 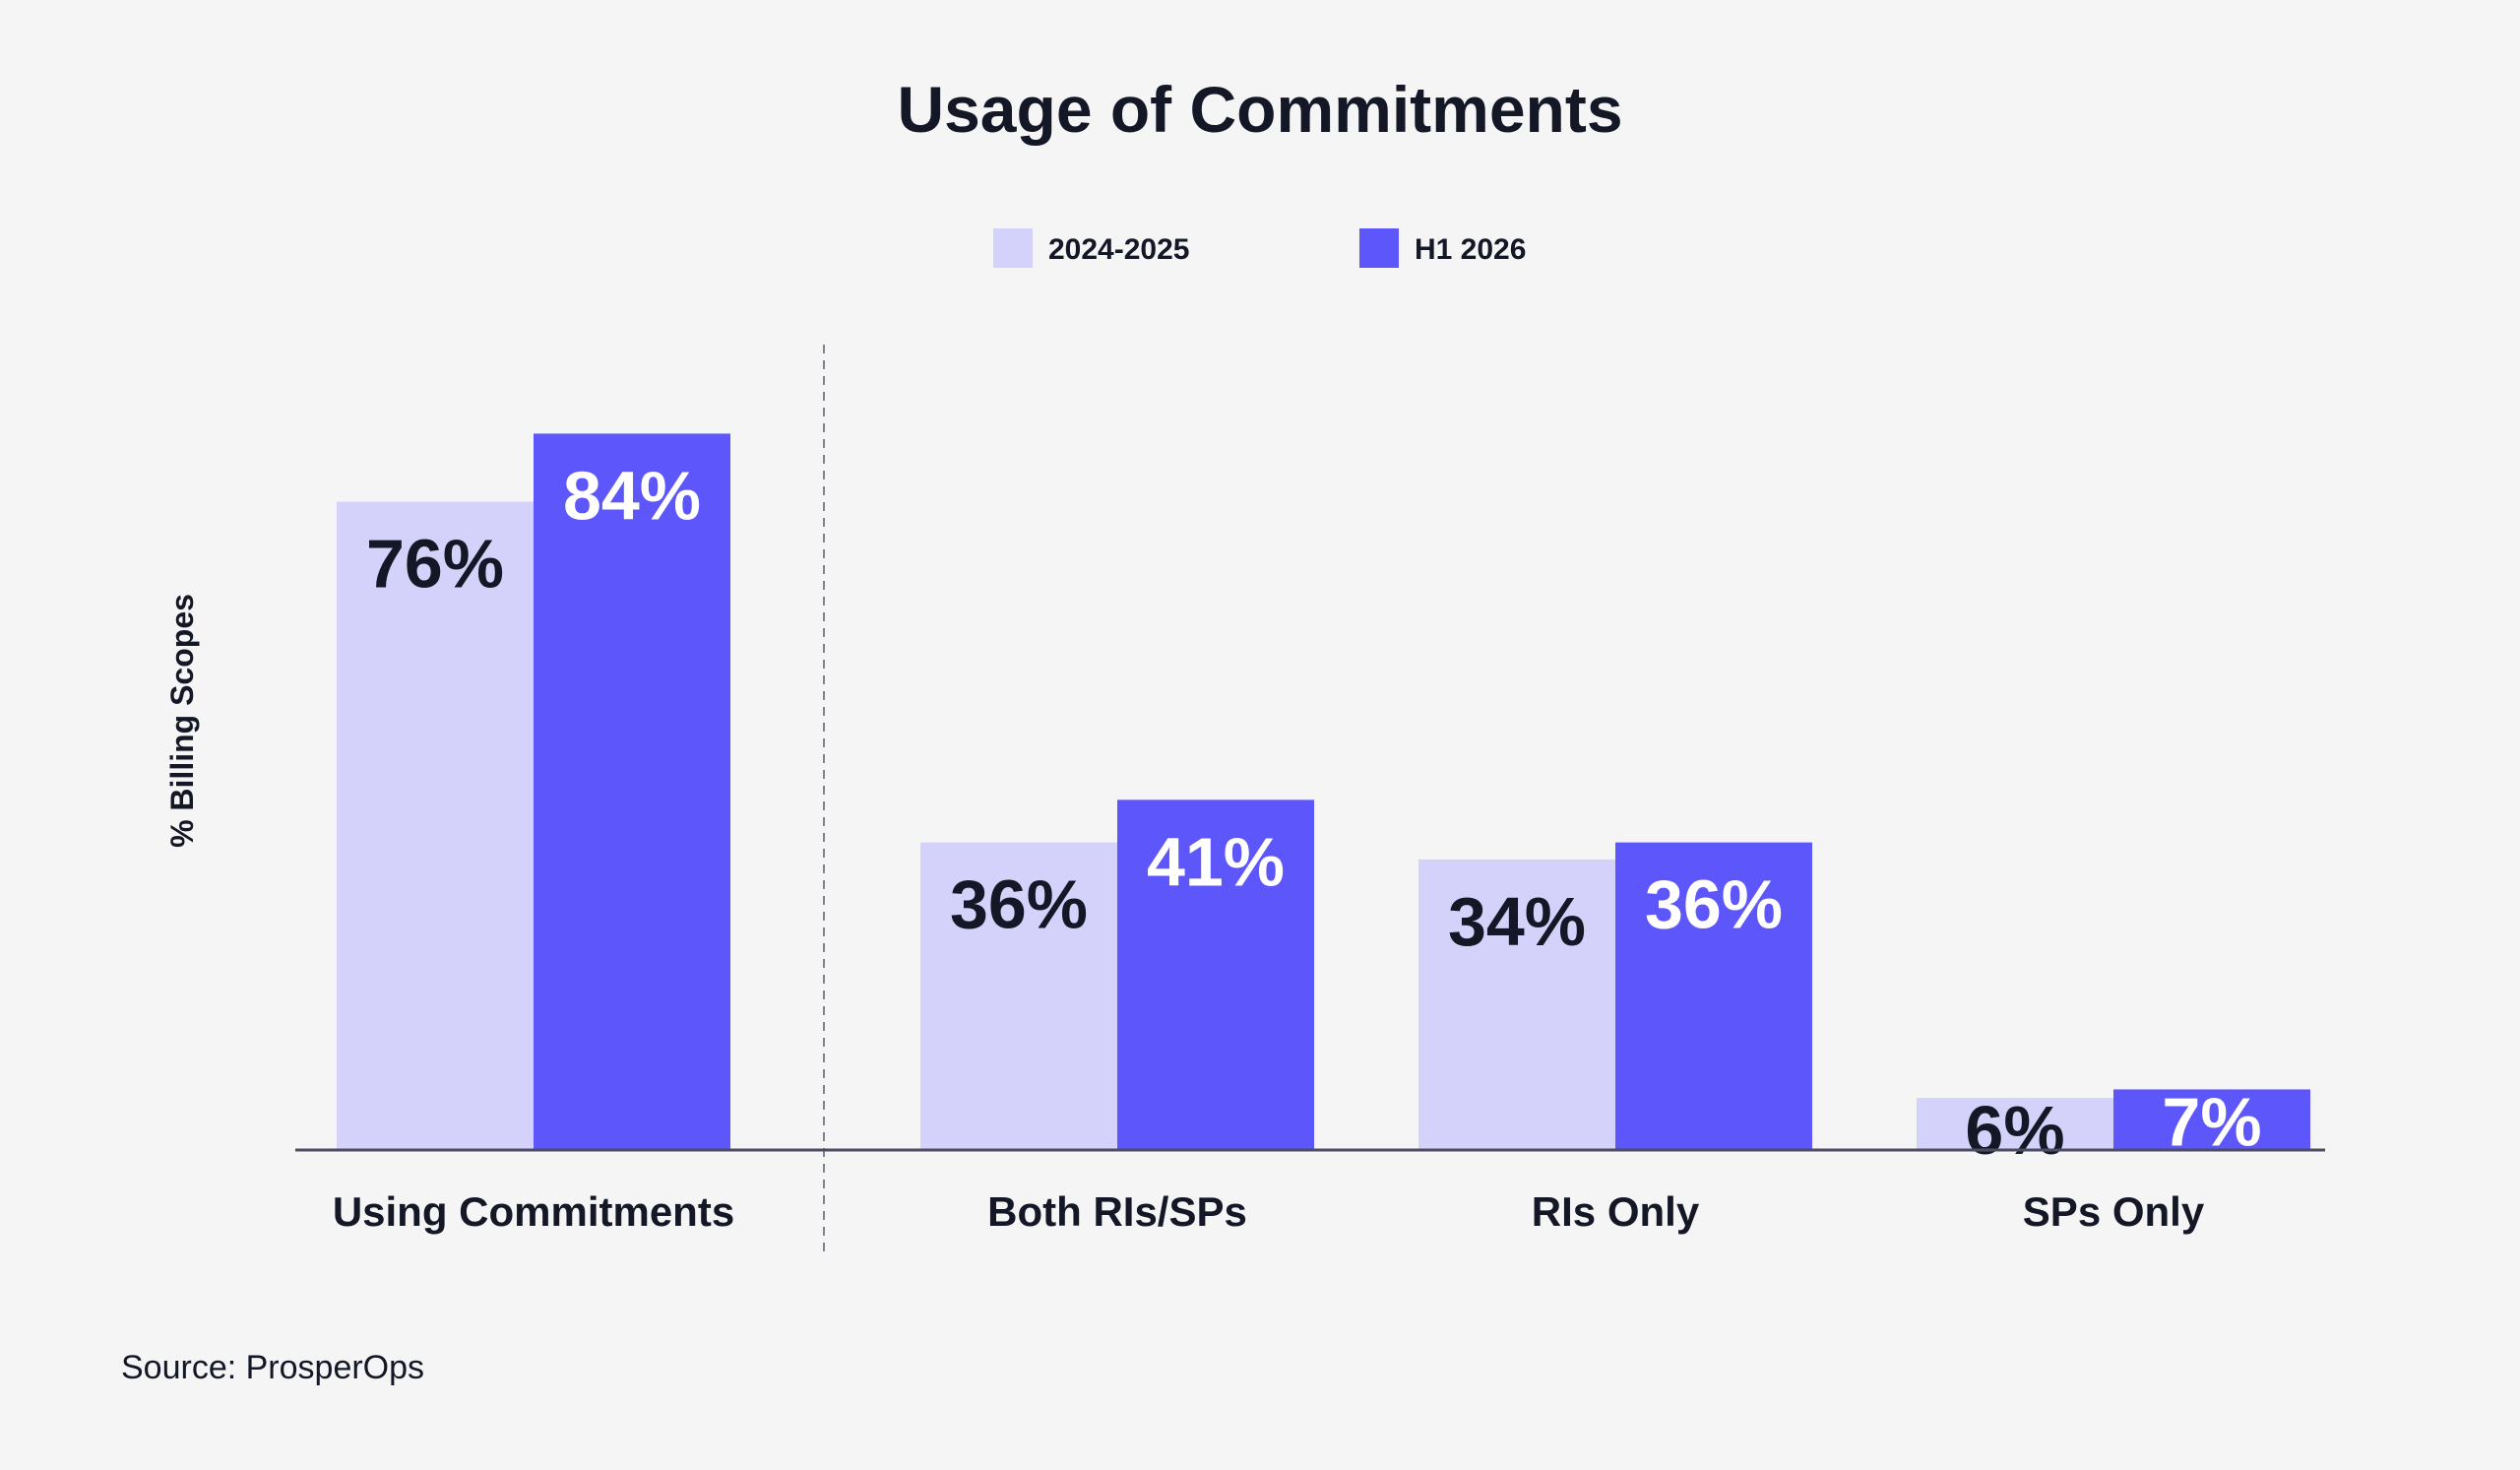 What do you see at coordinates (1713, 995) in the screenshot?
I see `bar-ris-only-h1-2026` at bounding box center [1713, 995].